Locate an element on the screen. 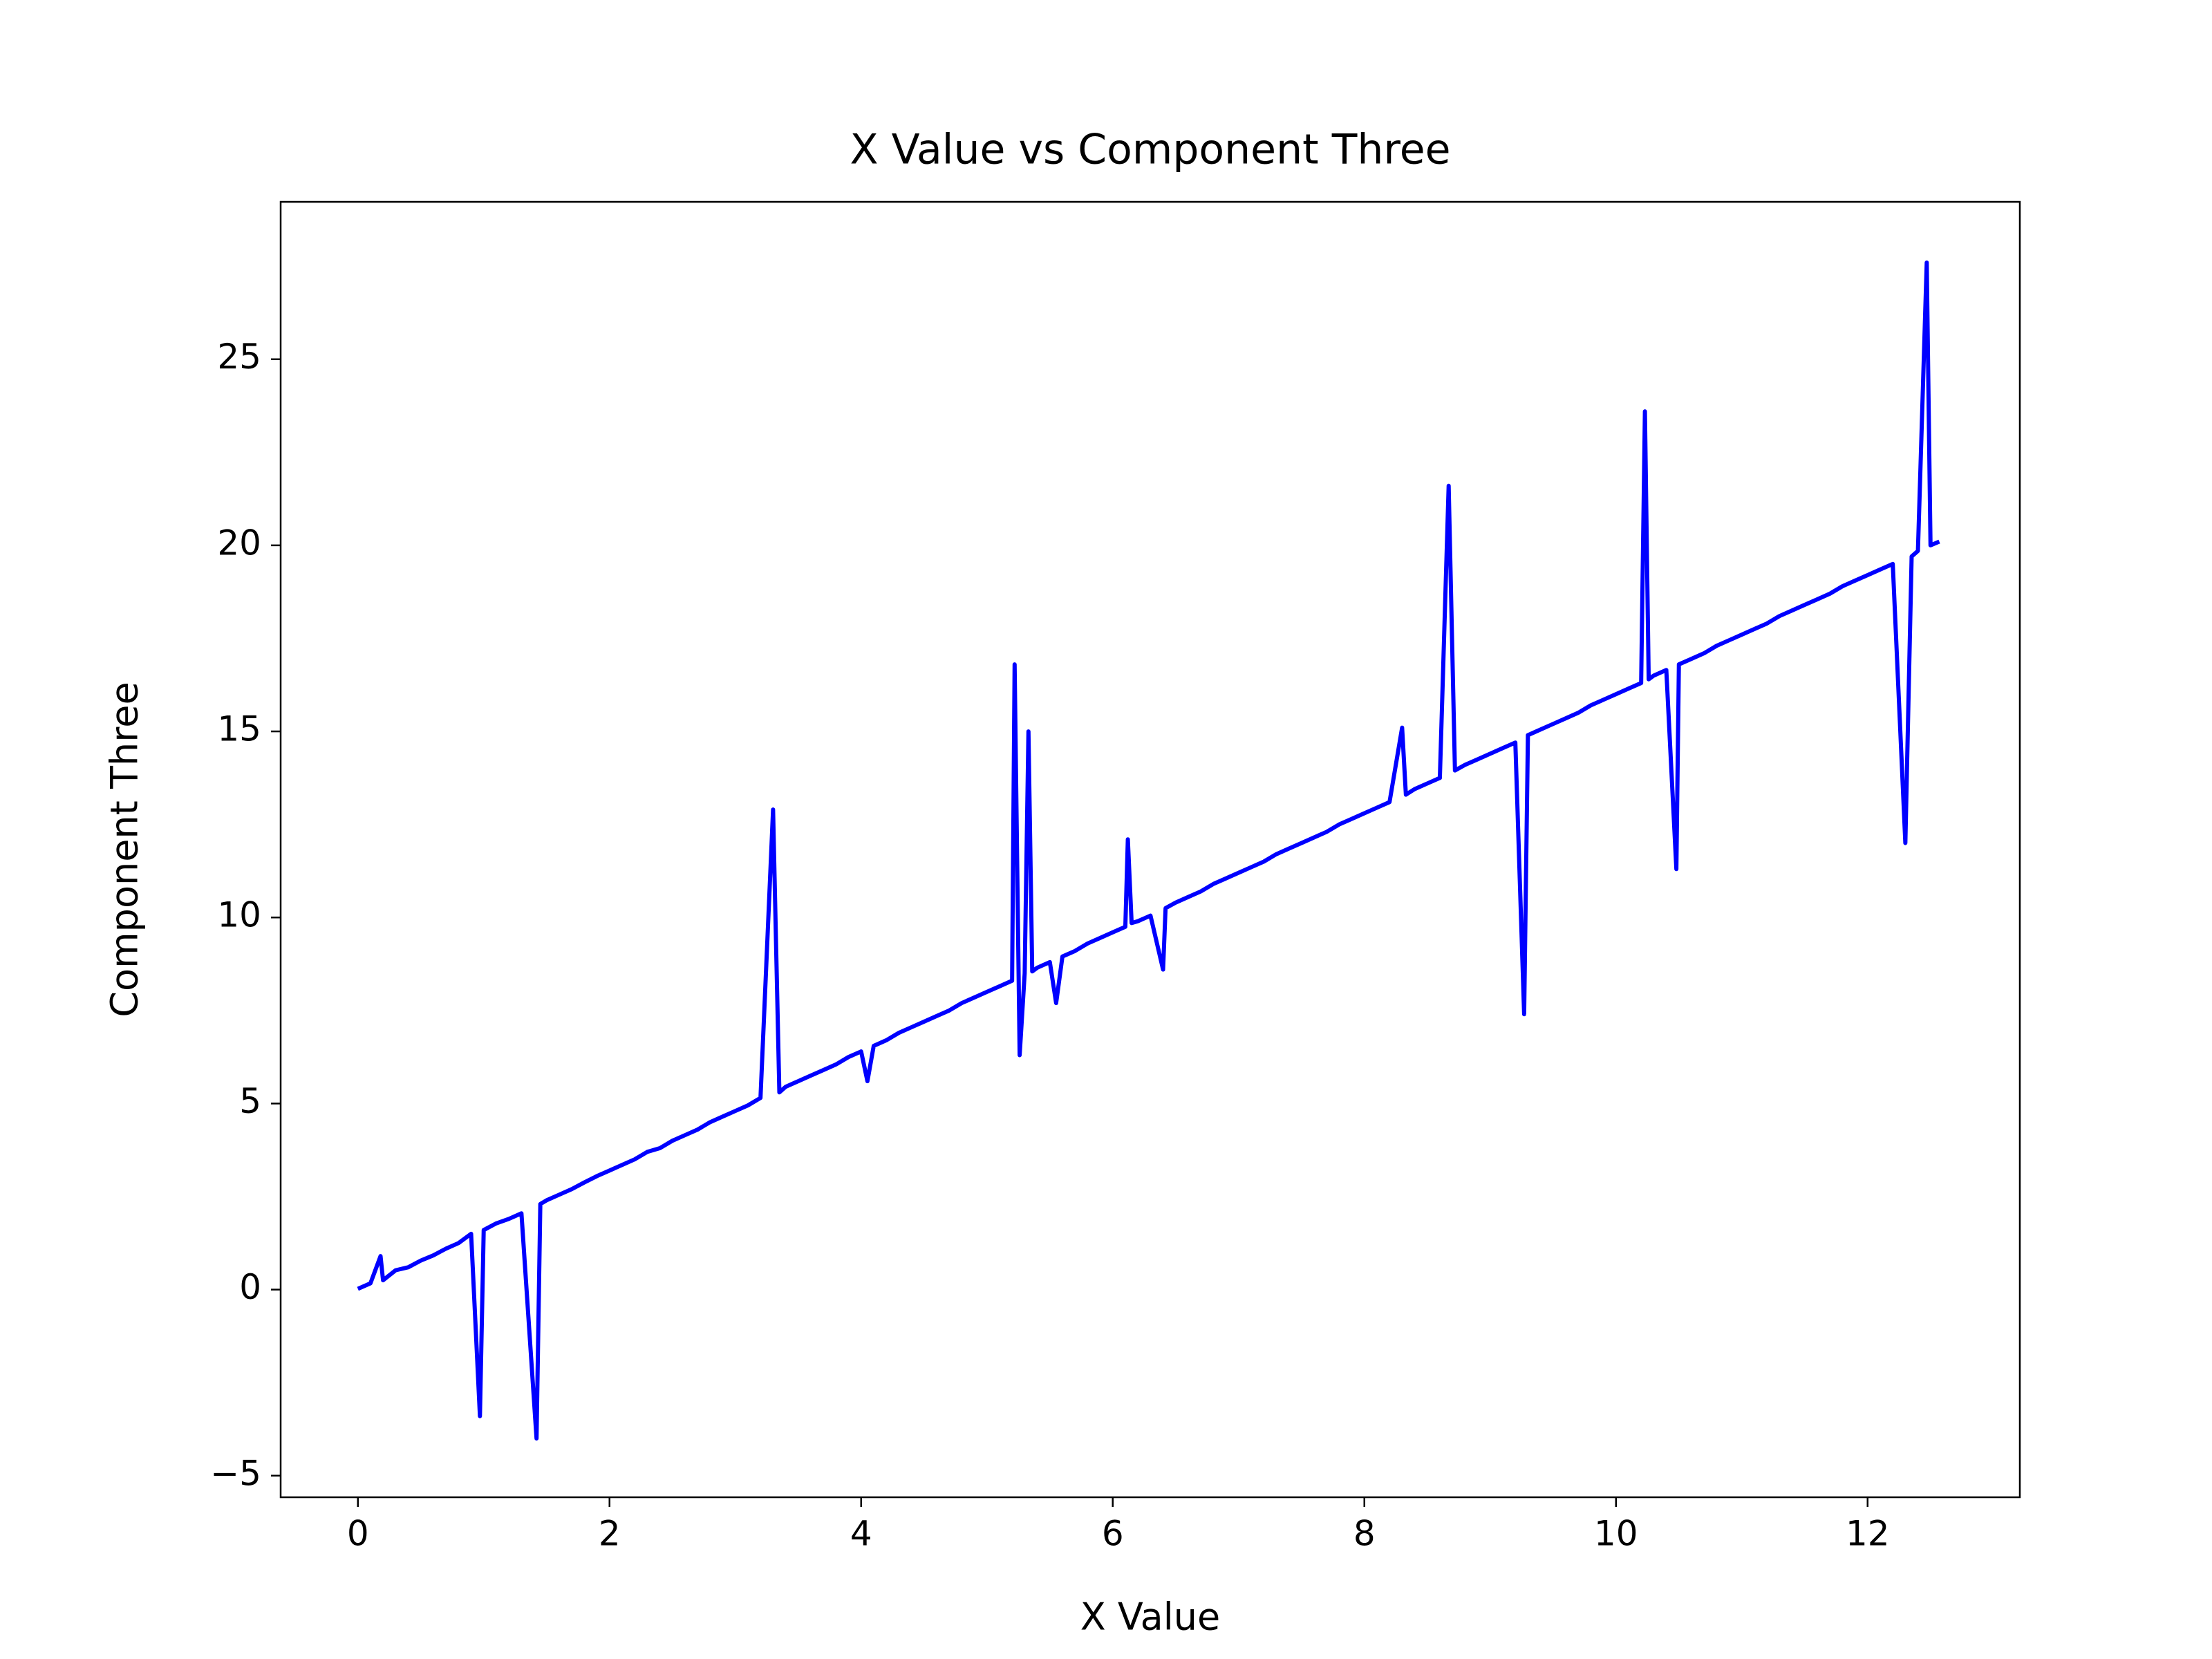 The height and width of the screenshot is (1659, 2212). y-tick-label: 10 is located at coordinates (239, 915).